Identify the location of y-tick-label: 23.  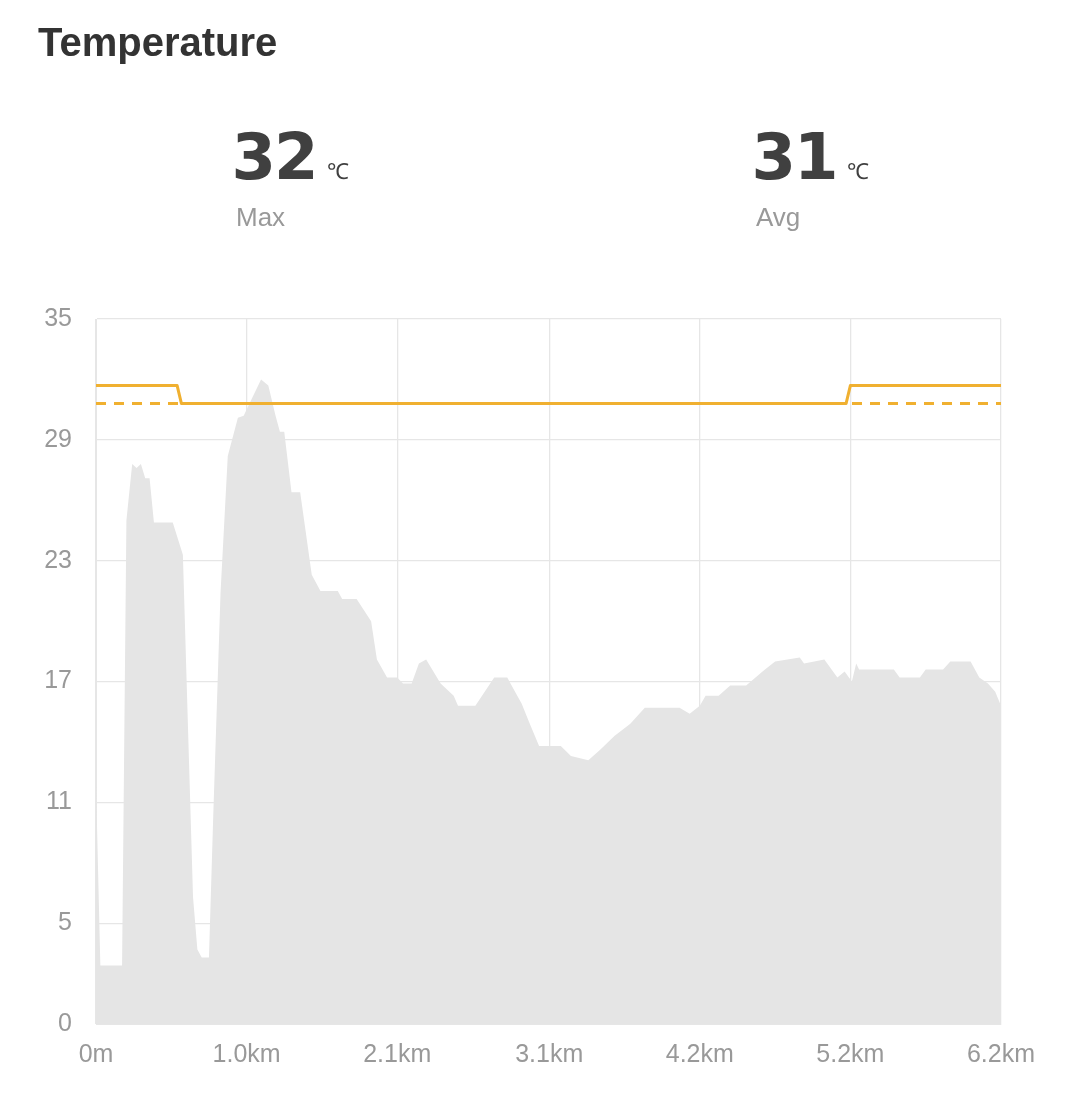
(58, 558).